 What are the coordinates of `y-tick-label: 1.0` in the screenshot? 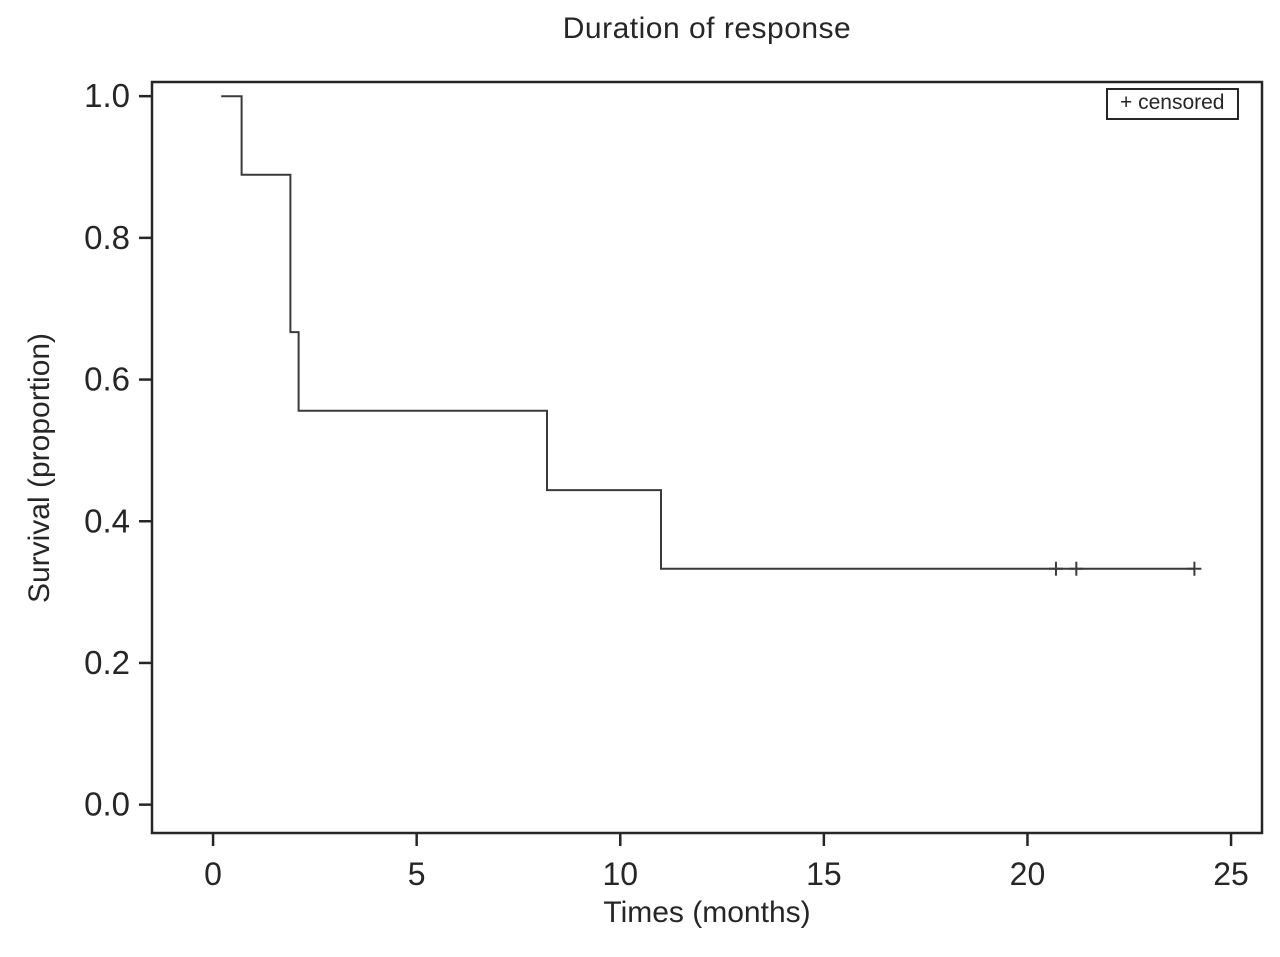 It's located at (107, 95).